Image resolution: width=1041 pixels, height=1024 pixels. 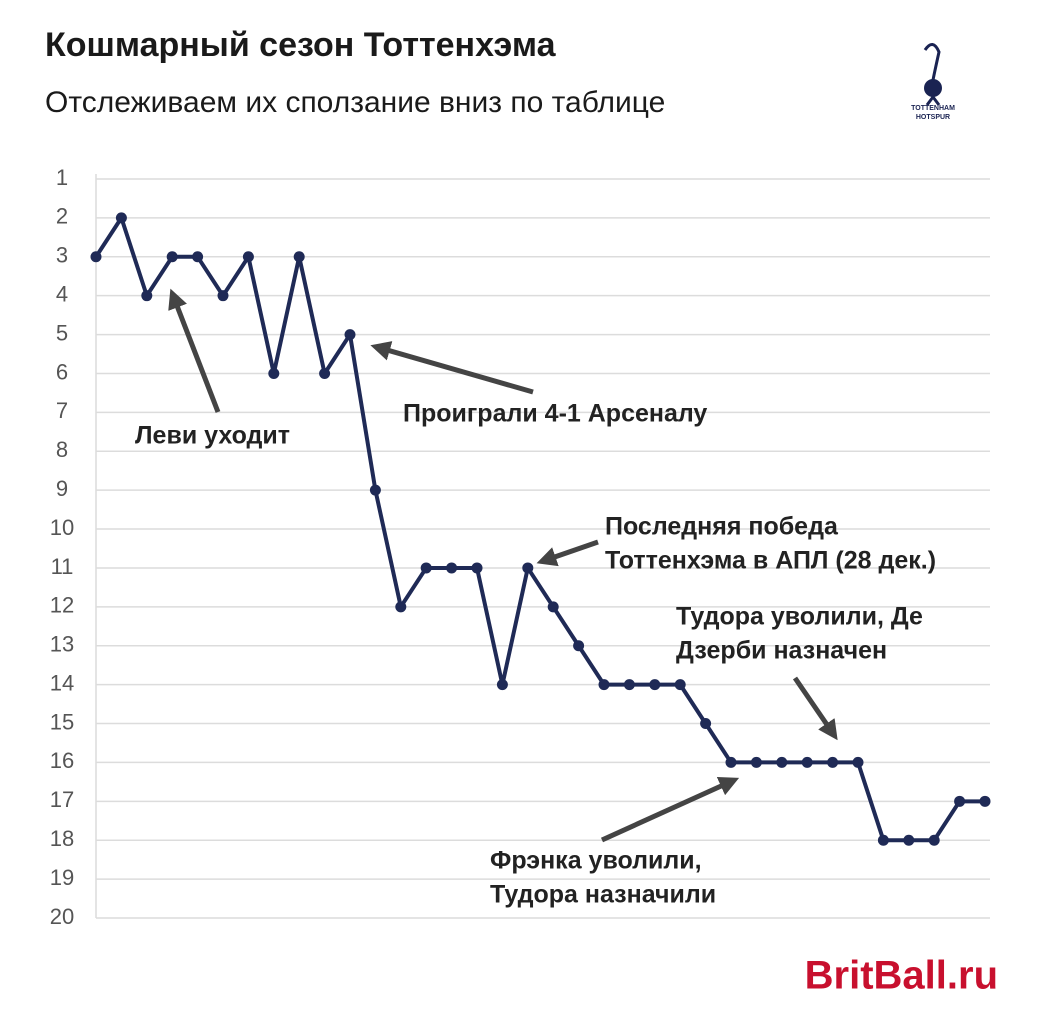 I want to click on y-tick-label: 13, so click(x=62, y=644).